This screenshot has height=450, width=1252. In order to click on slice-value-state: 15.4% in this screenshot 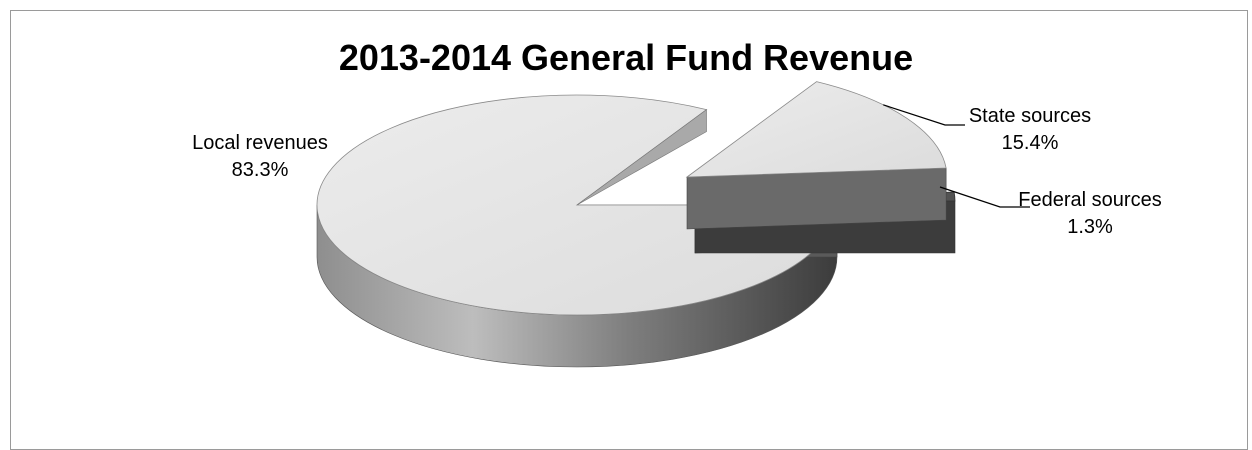, I will do `click(1030, 143)`.